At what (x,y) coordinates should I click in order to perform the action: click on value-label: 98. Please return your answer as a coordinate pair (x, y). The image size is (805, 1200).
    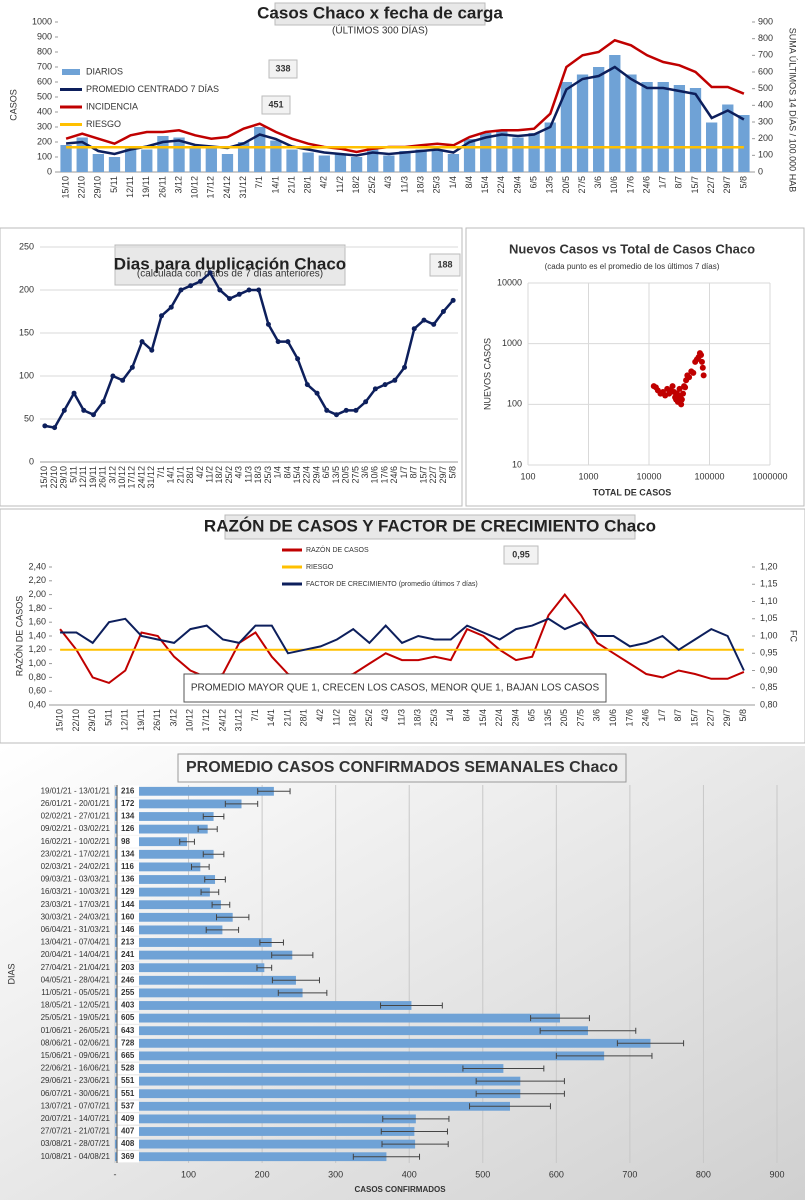
    Looking at the image, I should click on (125, 841).